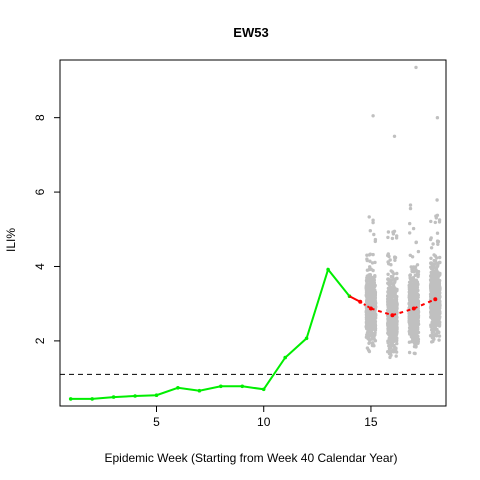  I want to click on y-tick-label: 6, so click(40, 191).